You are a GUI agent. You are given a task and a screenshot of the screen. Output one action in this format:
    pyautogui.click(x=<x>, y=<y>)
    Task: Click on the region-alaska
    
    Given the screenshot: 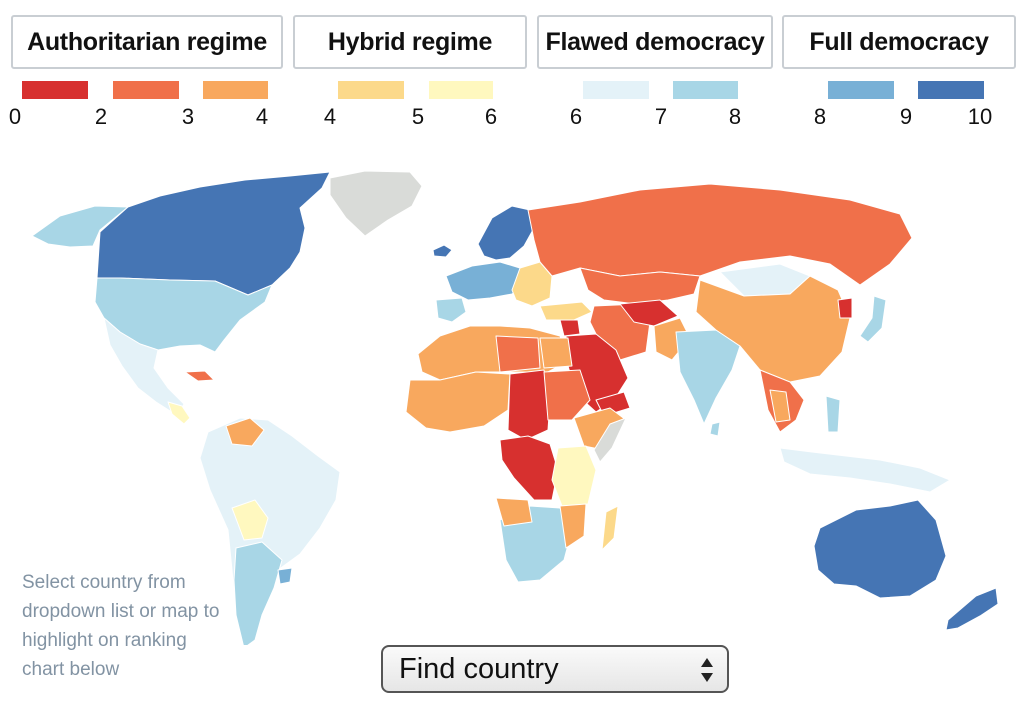 What is the action you would take?
    pyautogui.click(x=80, y=226)
    